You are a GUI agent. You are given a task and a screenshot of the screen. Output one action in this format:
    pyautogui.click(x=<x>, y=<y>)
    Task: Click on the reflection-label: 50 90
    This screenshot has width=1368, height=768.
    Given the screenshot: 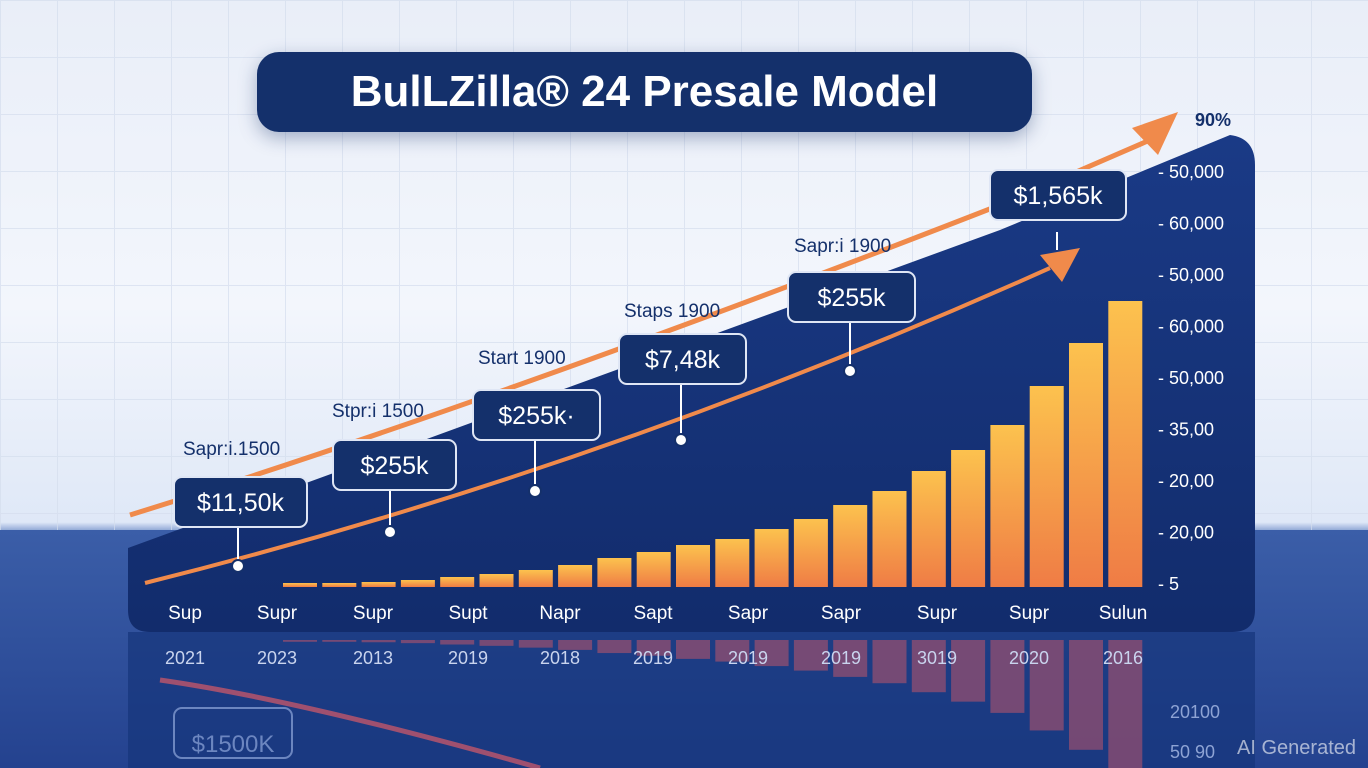 What is the action you would take?
    pyautogui.click(x=1192, y=752)
    